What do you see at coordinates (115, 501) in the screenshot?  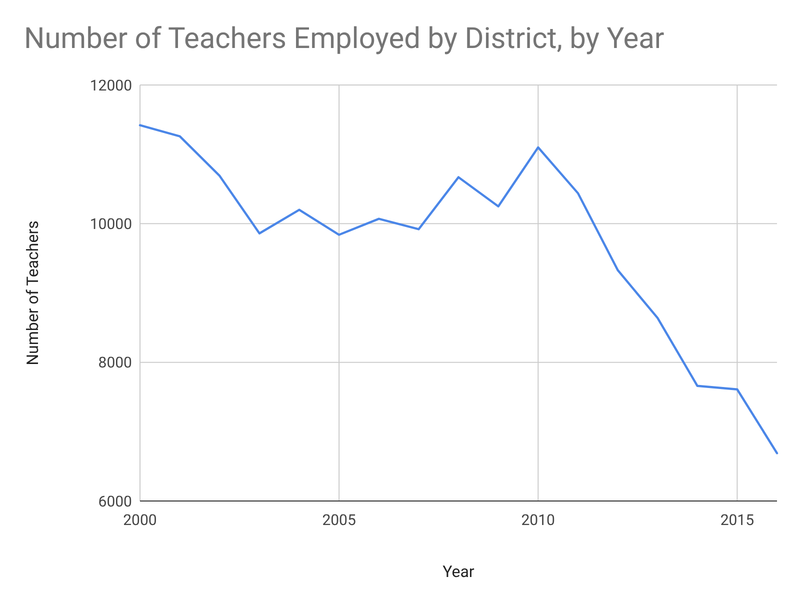 I see `y-tick-label: 6000` at bounding box center [115, 501].